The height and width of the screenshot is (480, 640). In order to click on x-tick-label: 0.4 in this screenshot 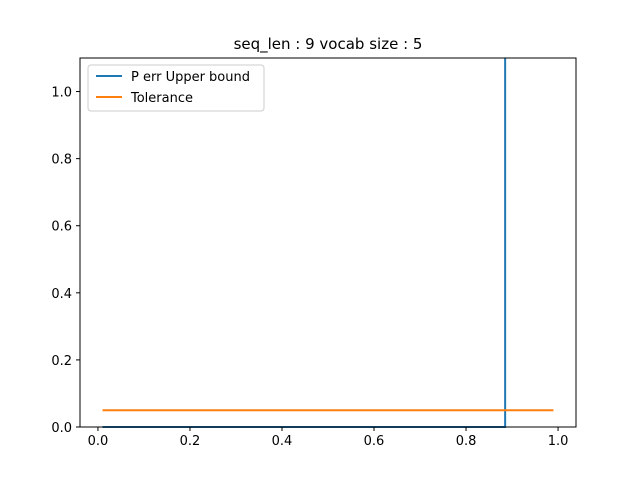, I will do `click(282, 441)`.